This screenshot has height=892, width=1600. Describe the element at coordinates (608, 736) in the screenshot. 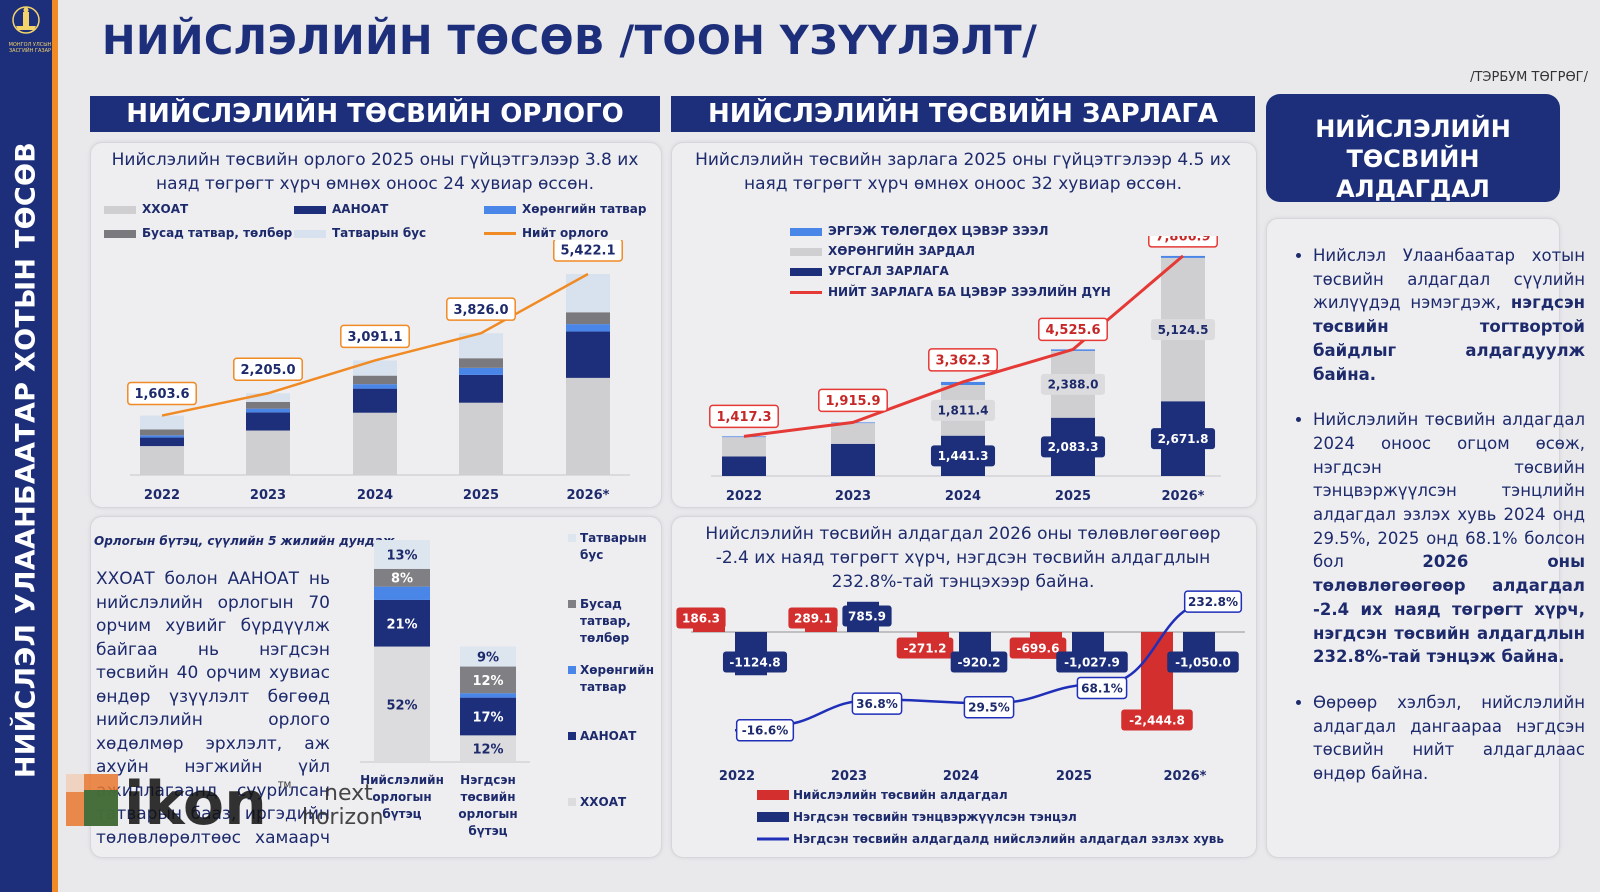

I see `structure-legend-label: ААНОАТ` at that location.